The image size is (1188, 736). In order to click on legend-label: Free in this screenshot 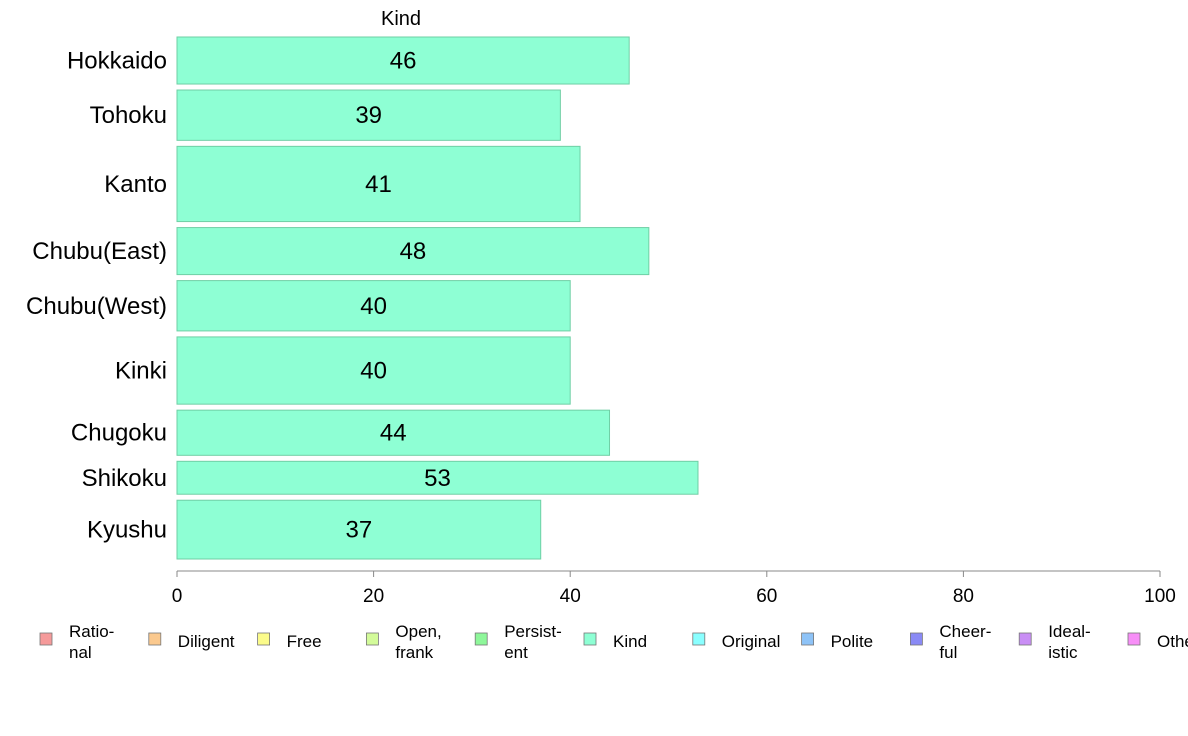, I will do `click(304, 641)`.